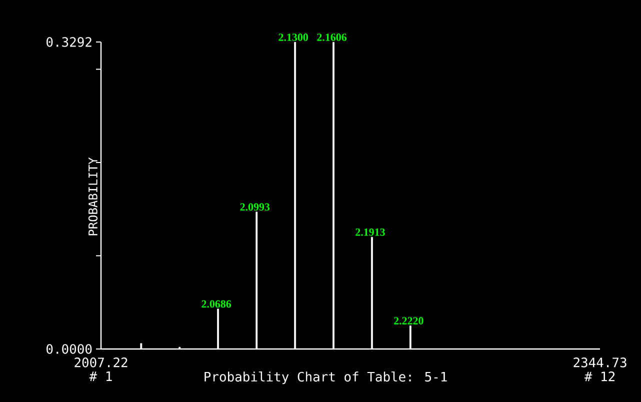 Image resolution: width=641 pixels, height=402 pixels. What do you see at coordinates (325, 378) in the screenshot?
I see `text: Probability Chart of Table: 5-1` at bounding box center [325, 378].